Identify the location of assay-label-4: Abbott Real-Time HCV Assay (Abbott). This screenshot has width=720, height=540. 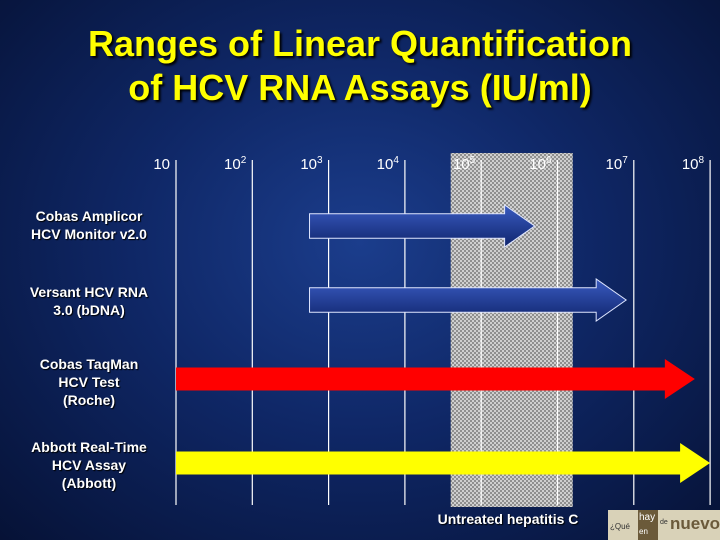
(89, 465).